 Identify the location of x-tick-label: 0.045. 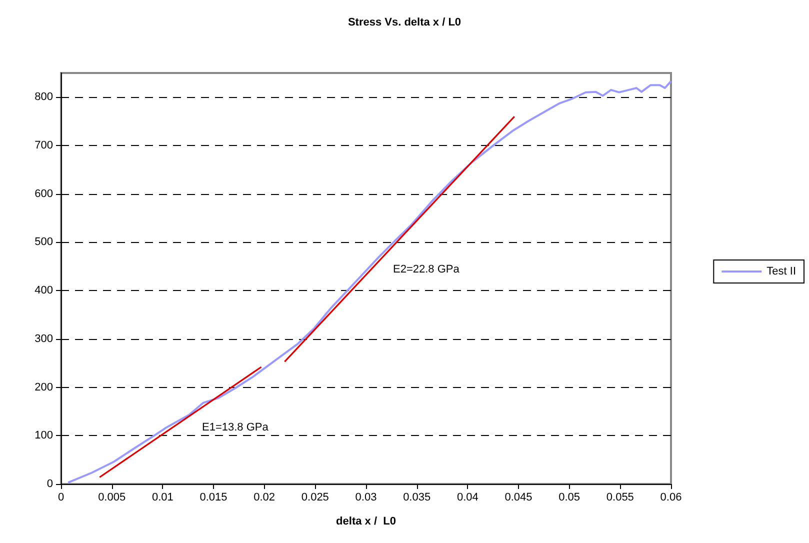
(518, 498).